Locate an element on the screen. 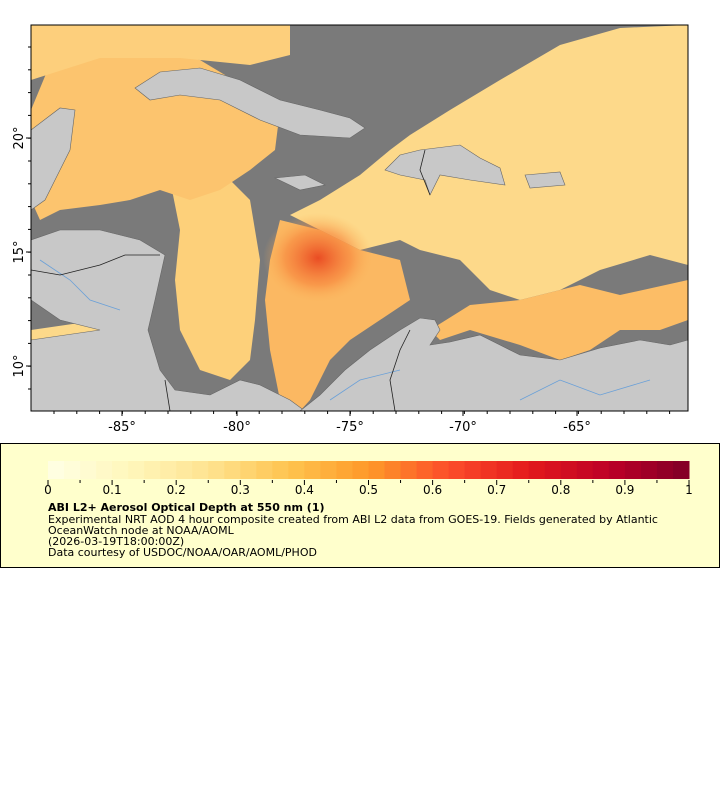 The height and width of the screenshot is (800, 720). colorbar-tick-label: 0.4 is located at coordinates (304, 490).